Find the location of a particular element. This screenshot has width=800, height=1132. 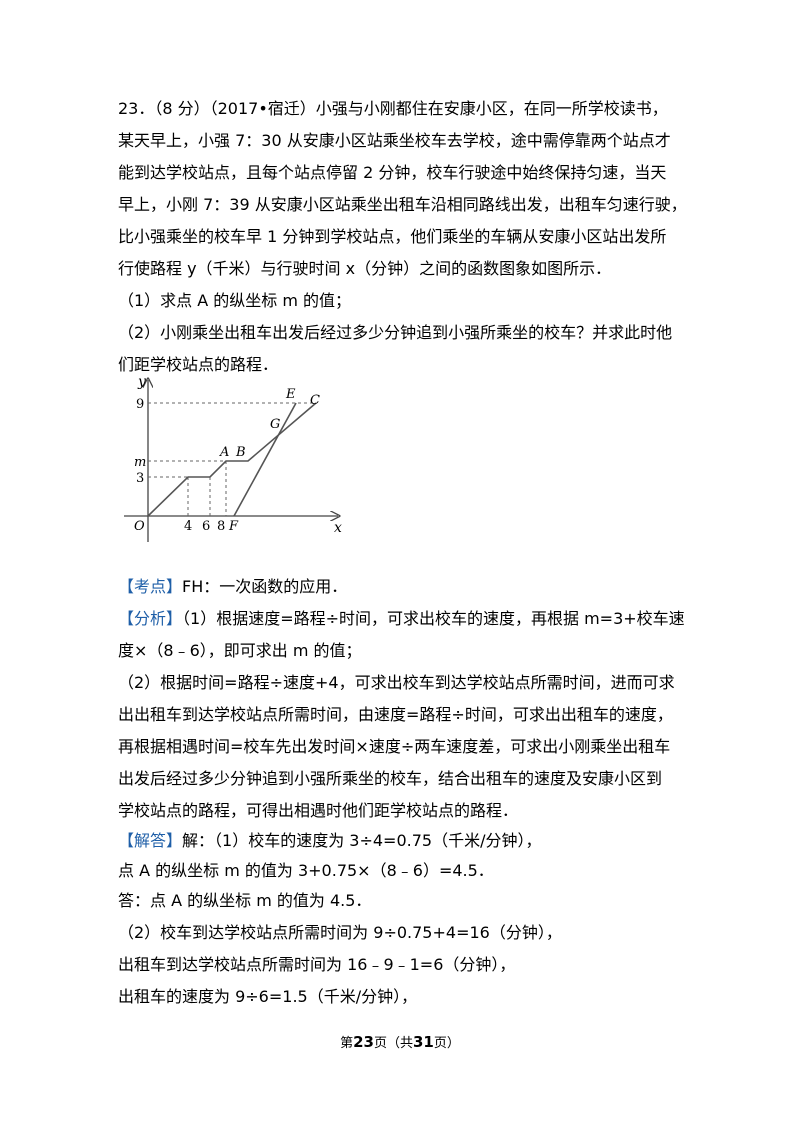

point-g-label: G is located at coordinates (275, 424).